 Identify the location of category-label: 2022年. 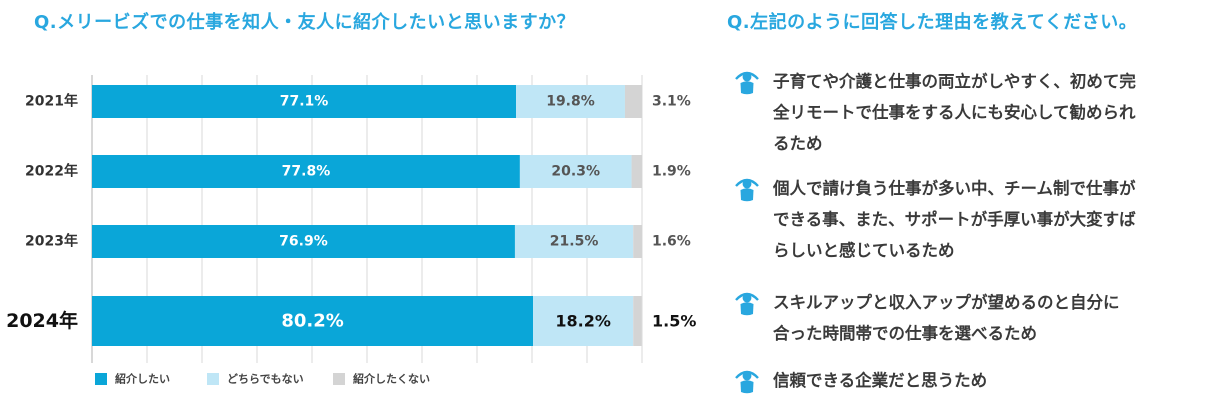
(51, 171).